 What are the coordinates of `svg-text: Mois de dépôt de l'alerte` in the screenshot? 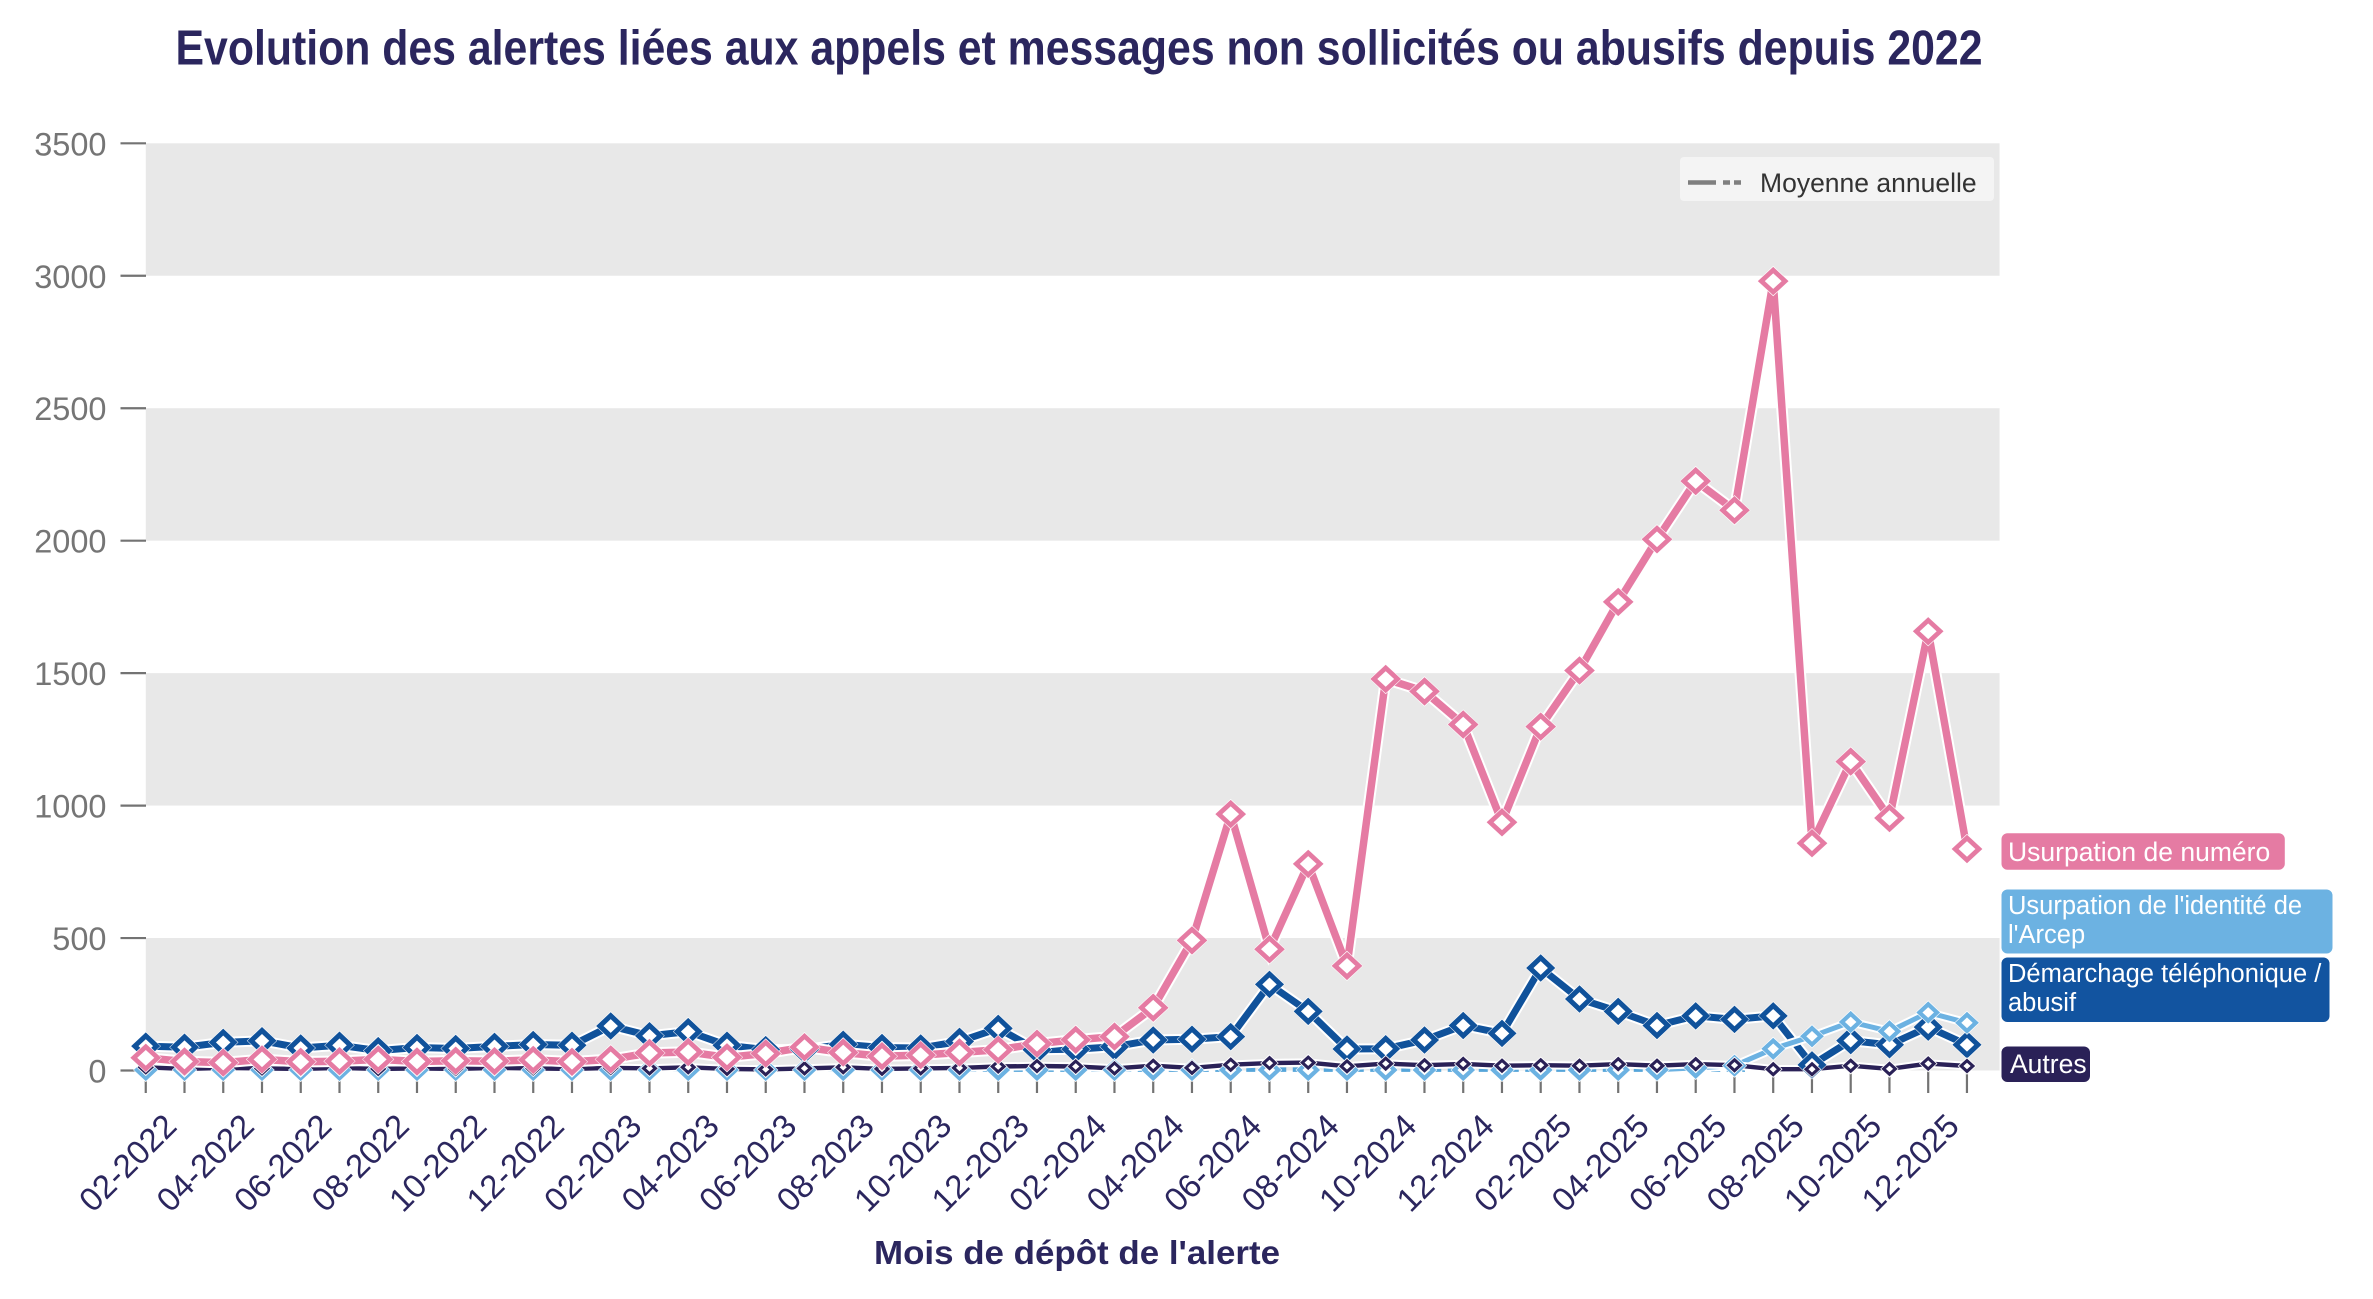 It's located at (1077, 1252).